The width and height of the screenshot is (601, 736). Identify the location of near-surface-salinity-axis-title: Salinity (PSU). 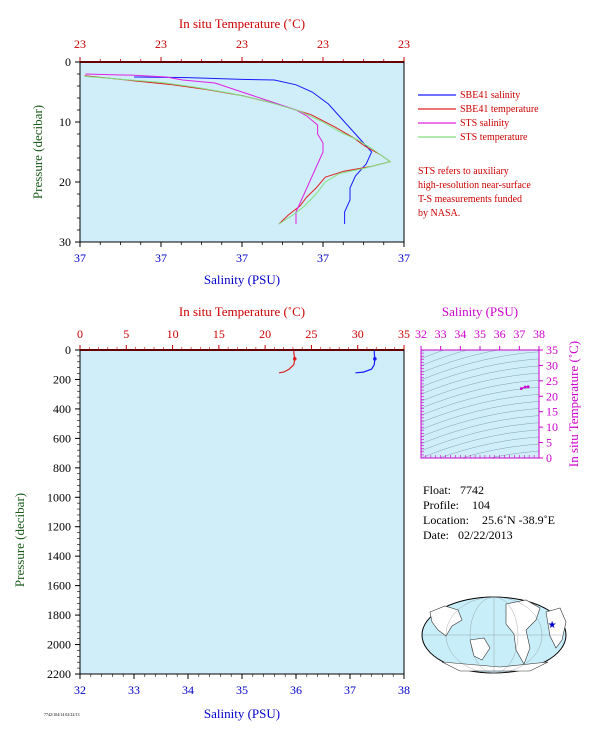
(242, 279).